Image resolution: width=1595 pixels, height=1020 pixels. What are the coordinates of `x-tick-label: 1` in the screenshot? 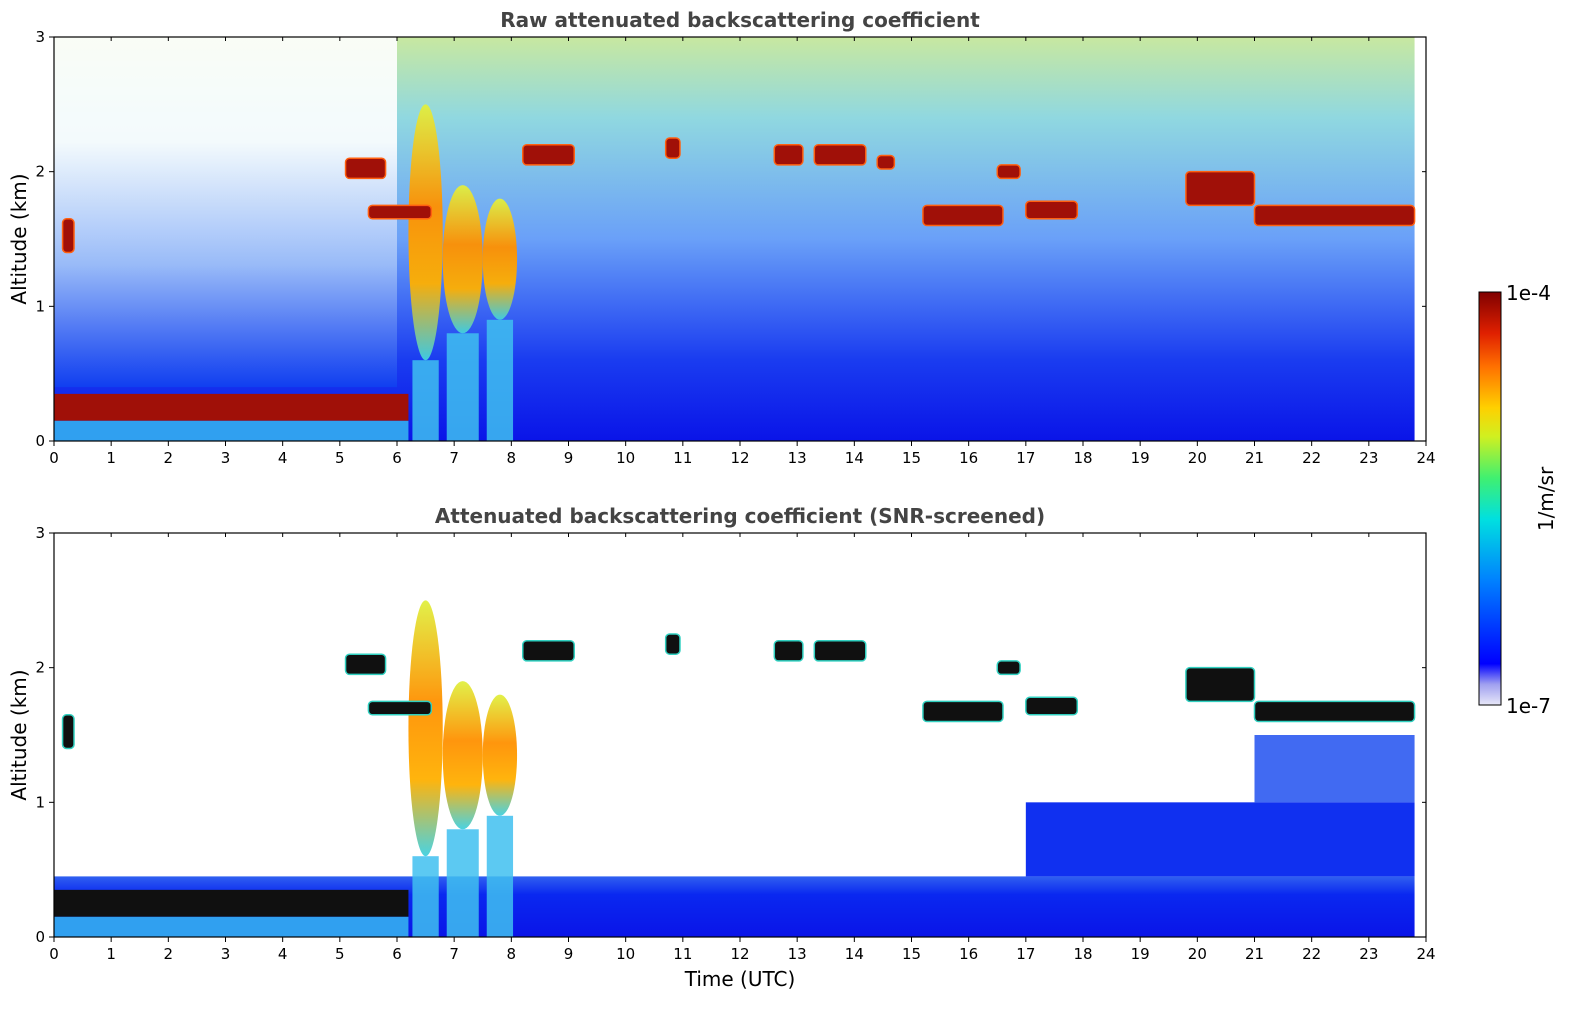 It's located at (111, 458).